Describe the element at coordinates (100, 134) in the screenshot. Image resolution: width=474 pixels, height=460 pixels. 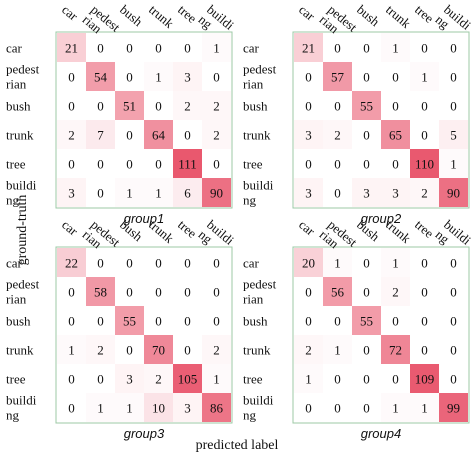
I see `matrix-cell-r3-c1` at that location.